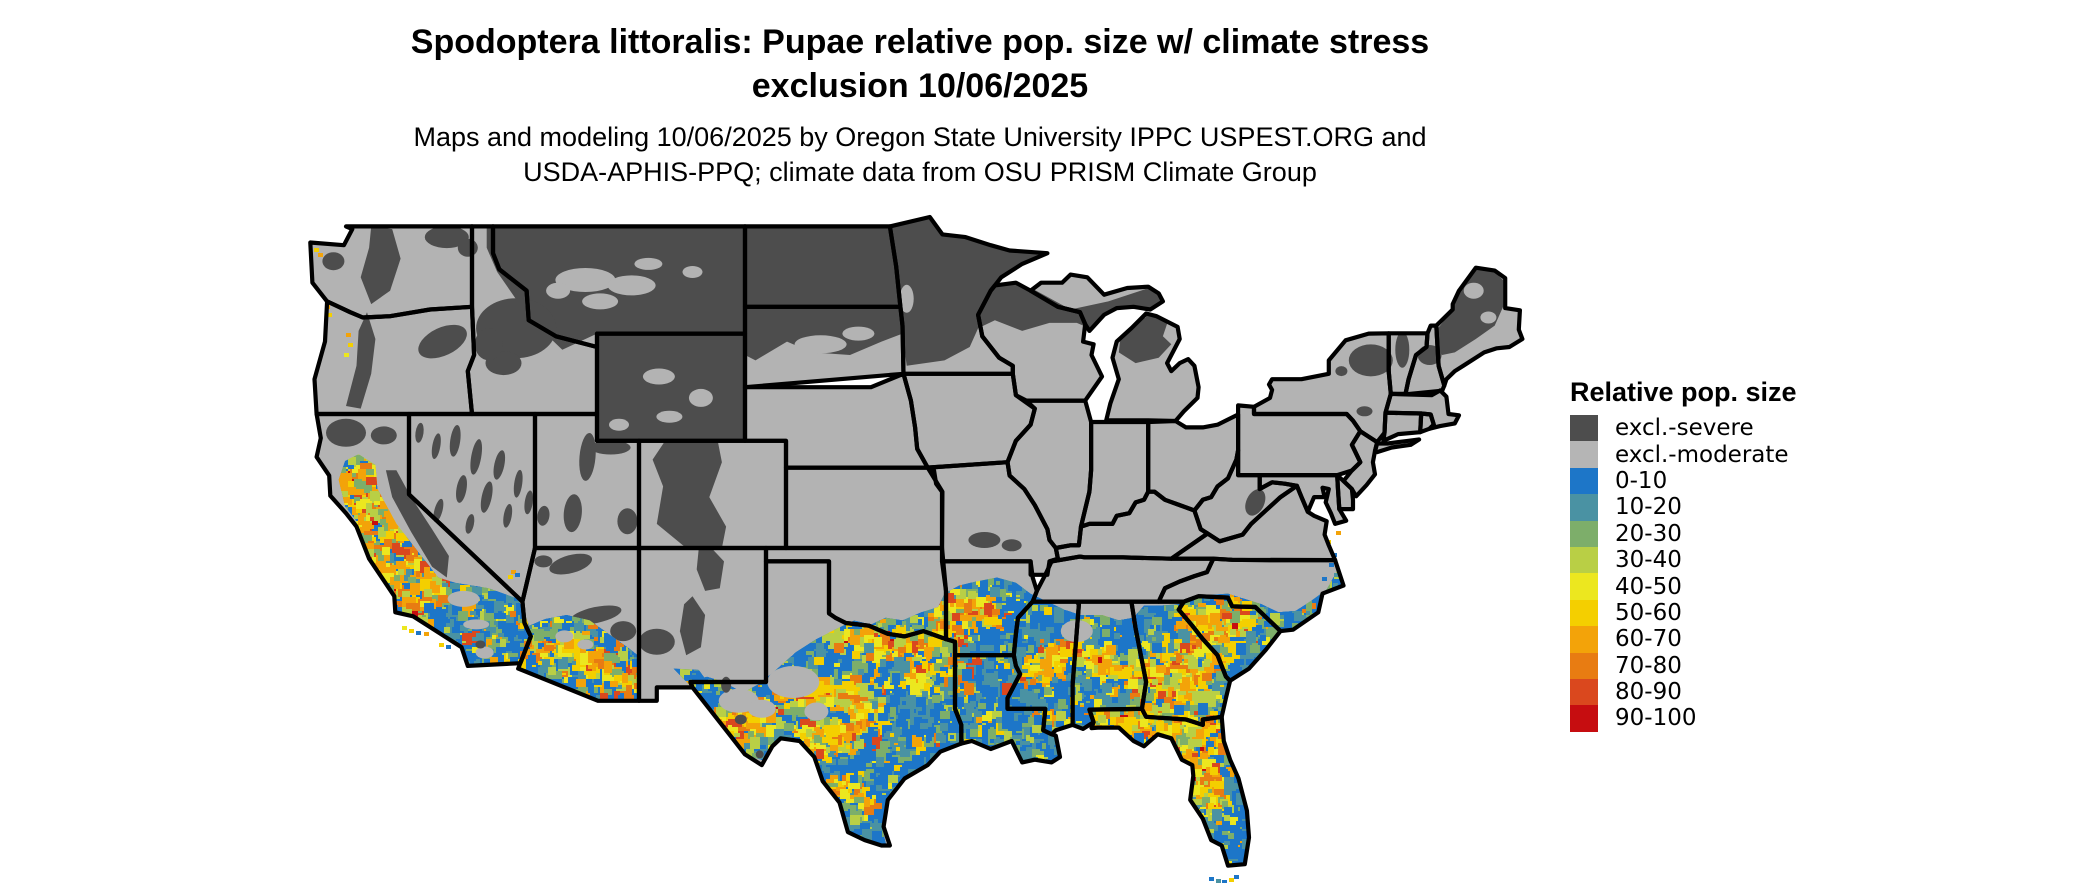  Describe the element at coordinates (1684, 428) in the screenshot. I see `legend-label: excl.-severe` at that location.